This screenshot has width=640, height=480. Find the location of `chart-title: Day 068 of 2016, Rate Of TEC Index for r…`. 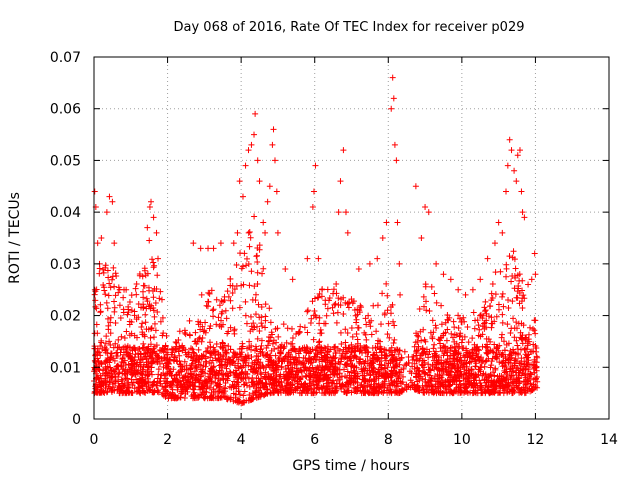

chart-title: Day 068 of 2016, Rate Of TEC Index for r… is located at coordinates (349, 27).